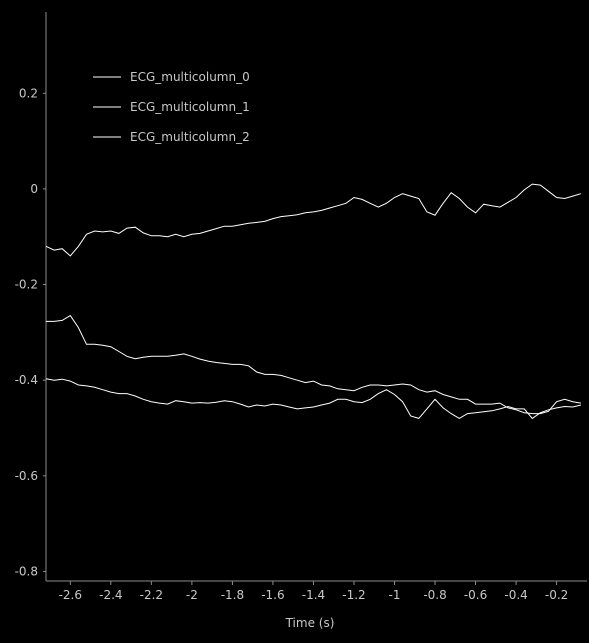  Describe the element at coordinates (26, 285) in the screenshot. I see `y-tick-label: -0.2` at that location.